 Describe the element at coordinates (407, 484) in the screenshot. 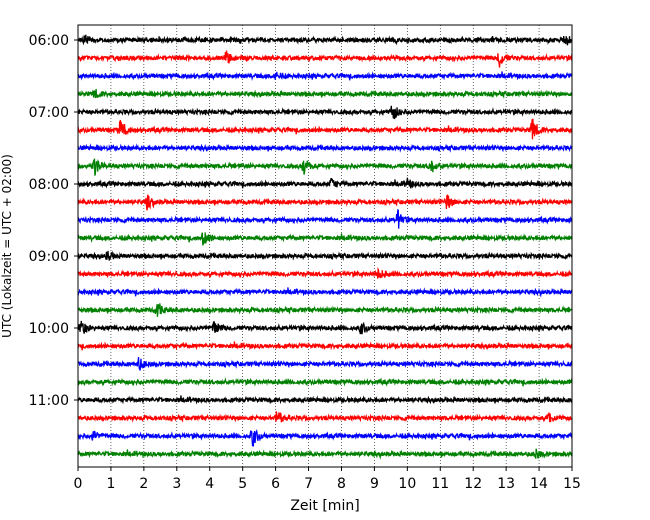

I see `x-tick-label: 10` at that location.